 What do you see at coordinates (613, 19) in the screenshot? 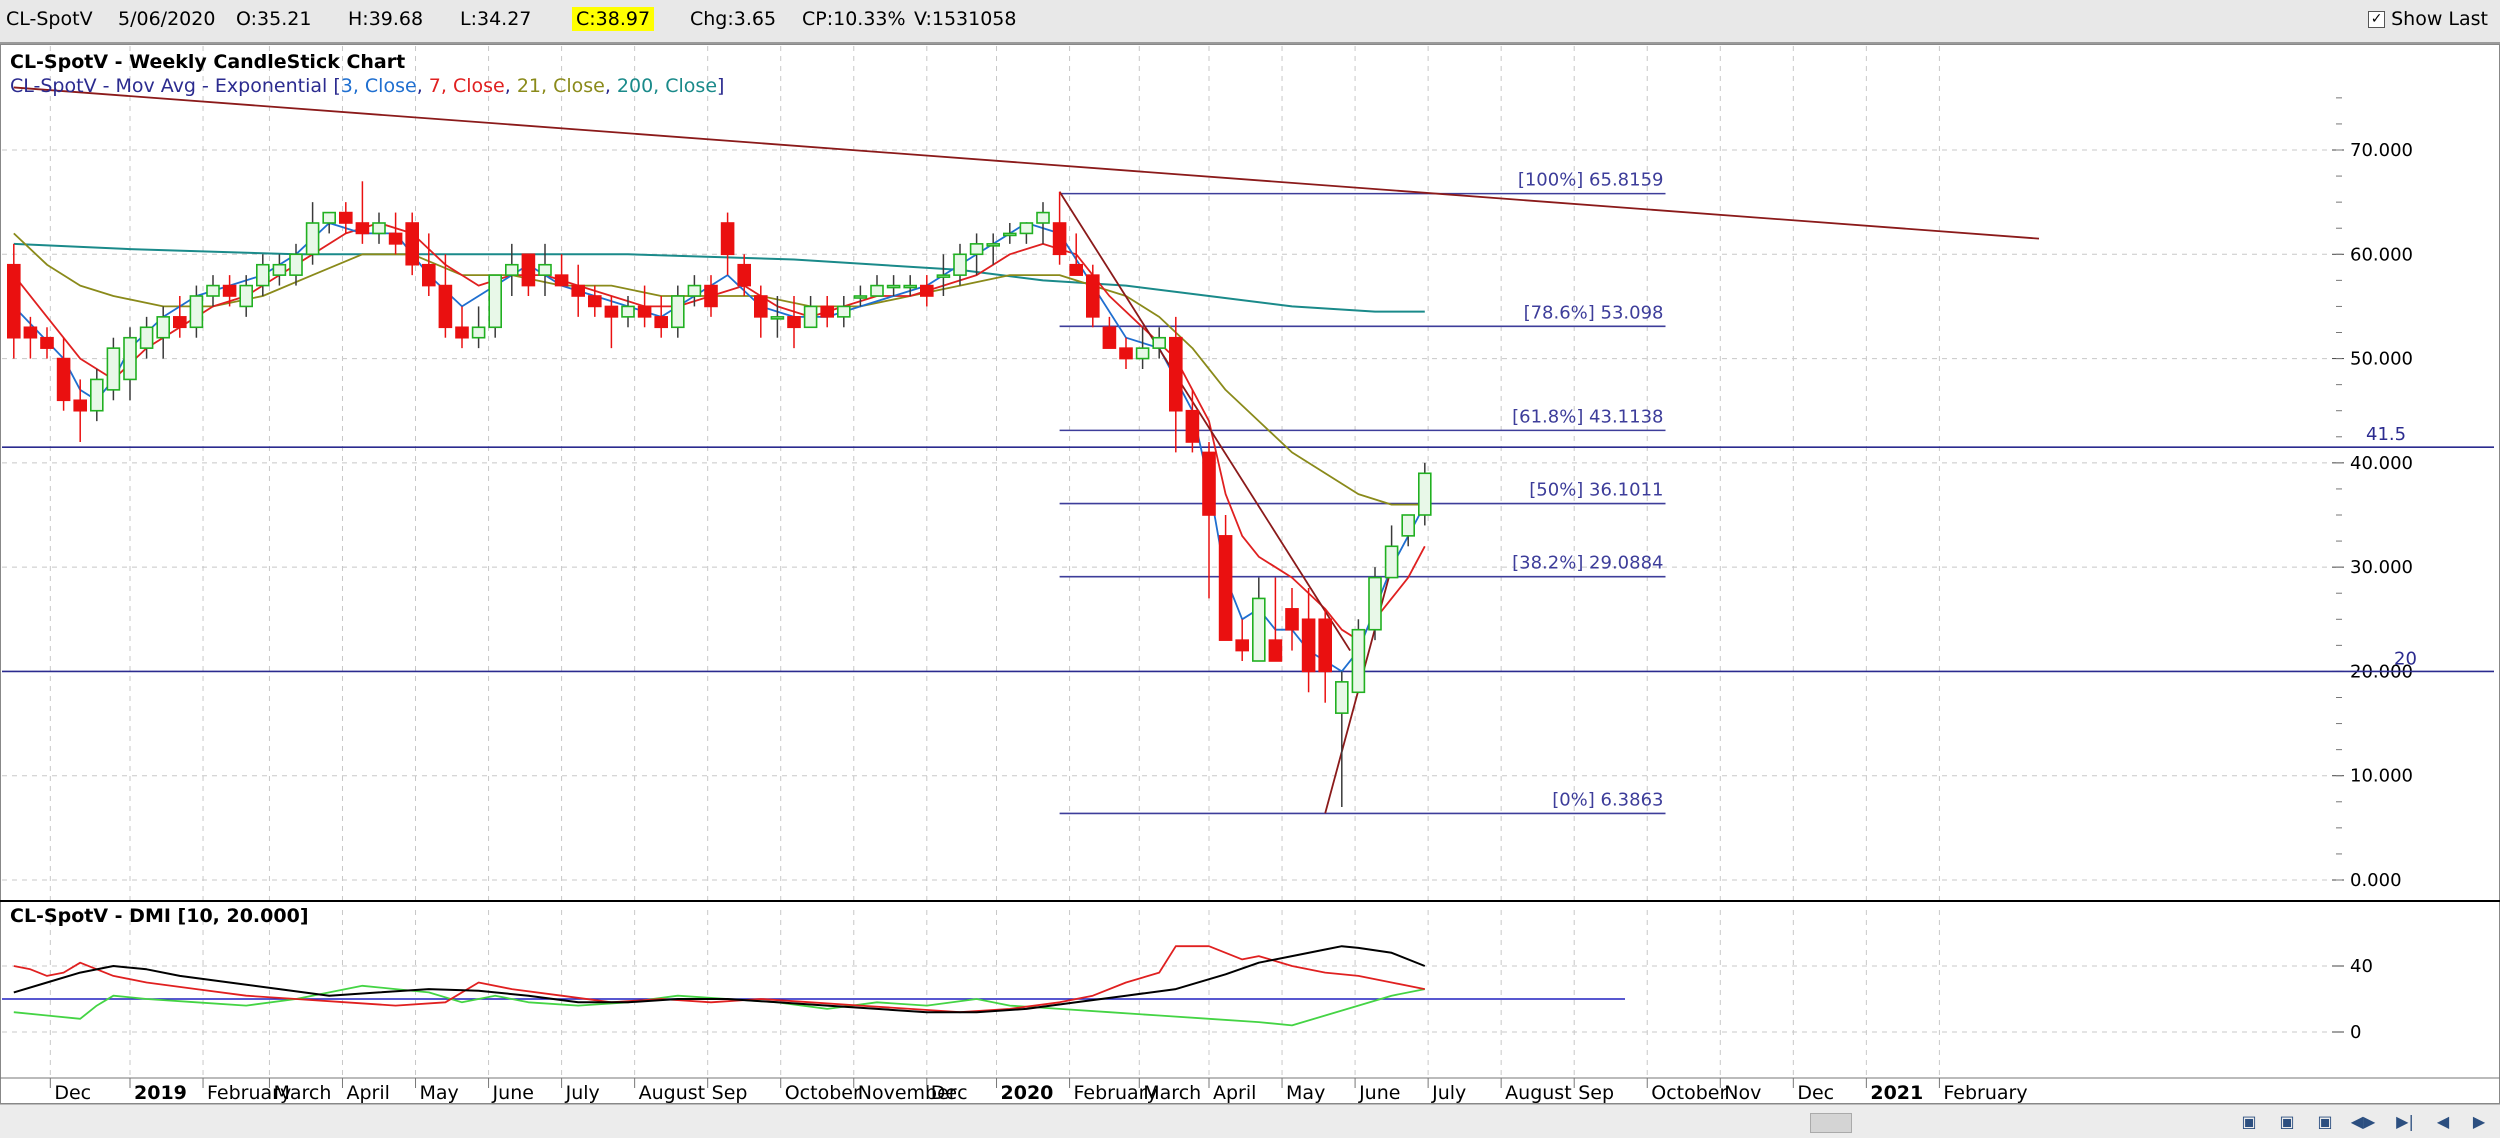
I see `close-value: C:38.97` at bounding box center [613, 19].